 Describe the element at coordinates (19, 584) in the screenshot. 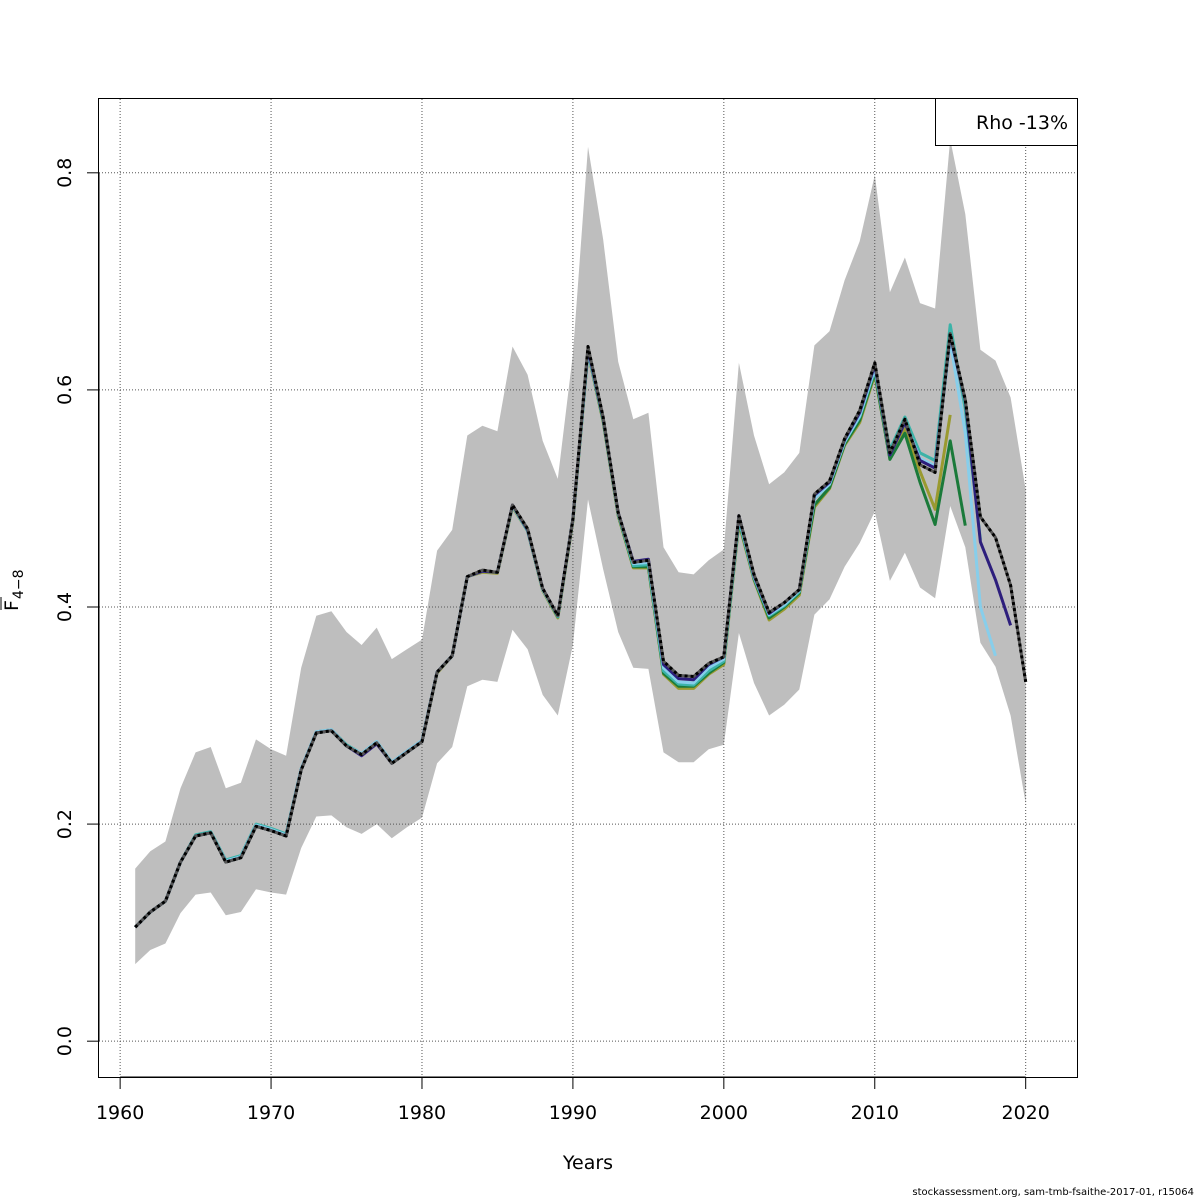

I see `y-axis-title-sub: 4−8` at that location.